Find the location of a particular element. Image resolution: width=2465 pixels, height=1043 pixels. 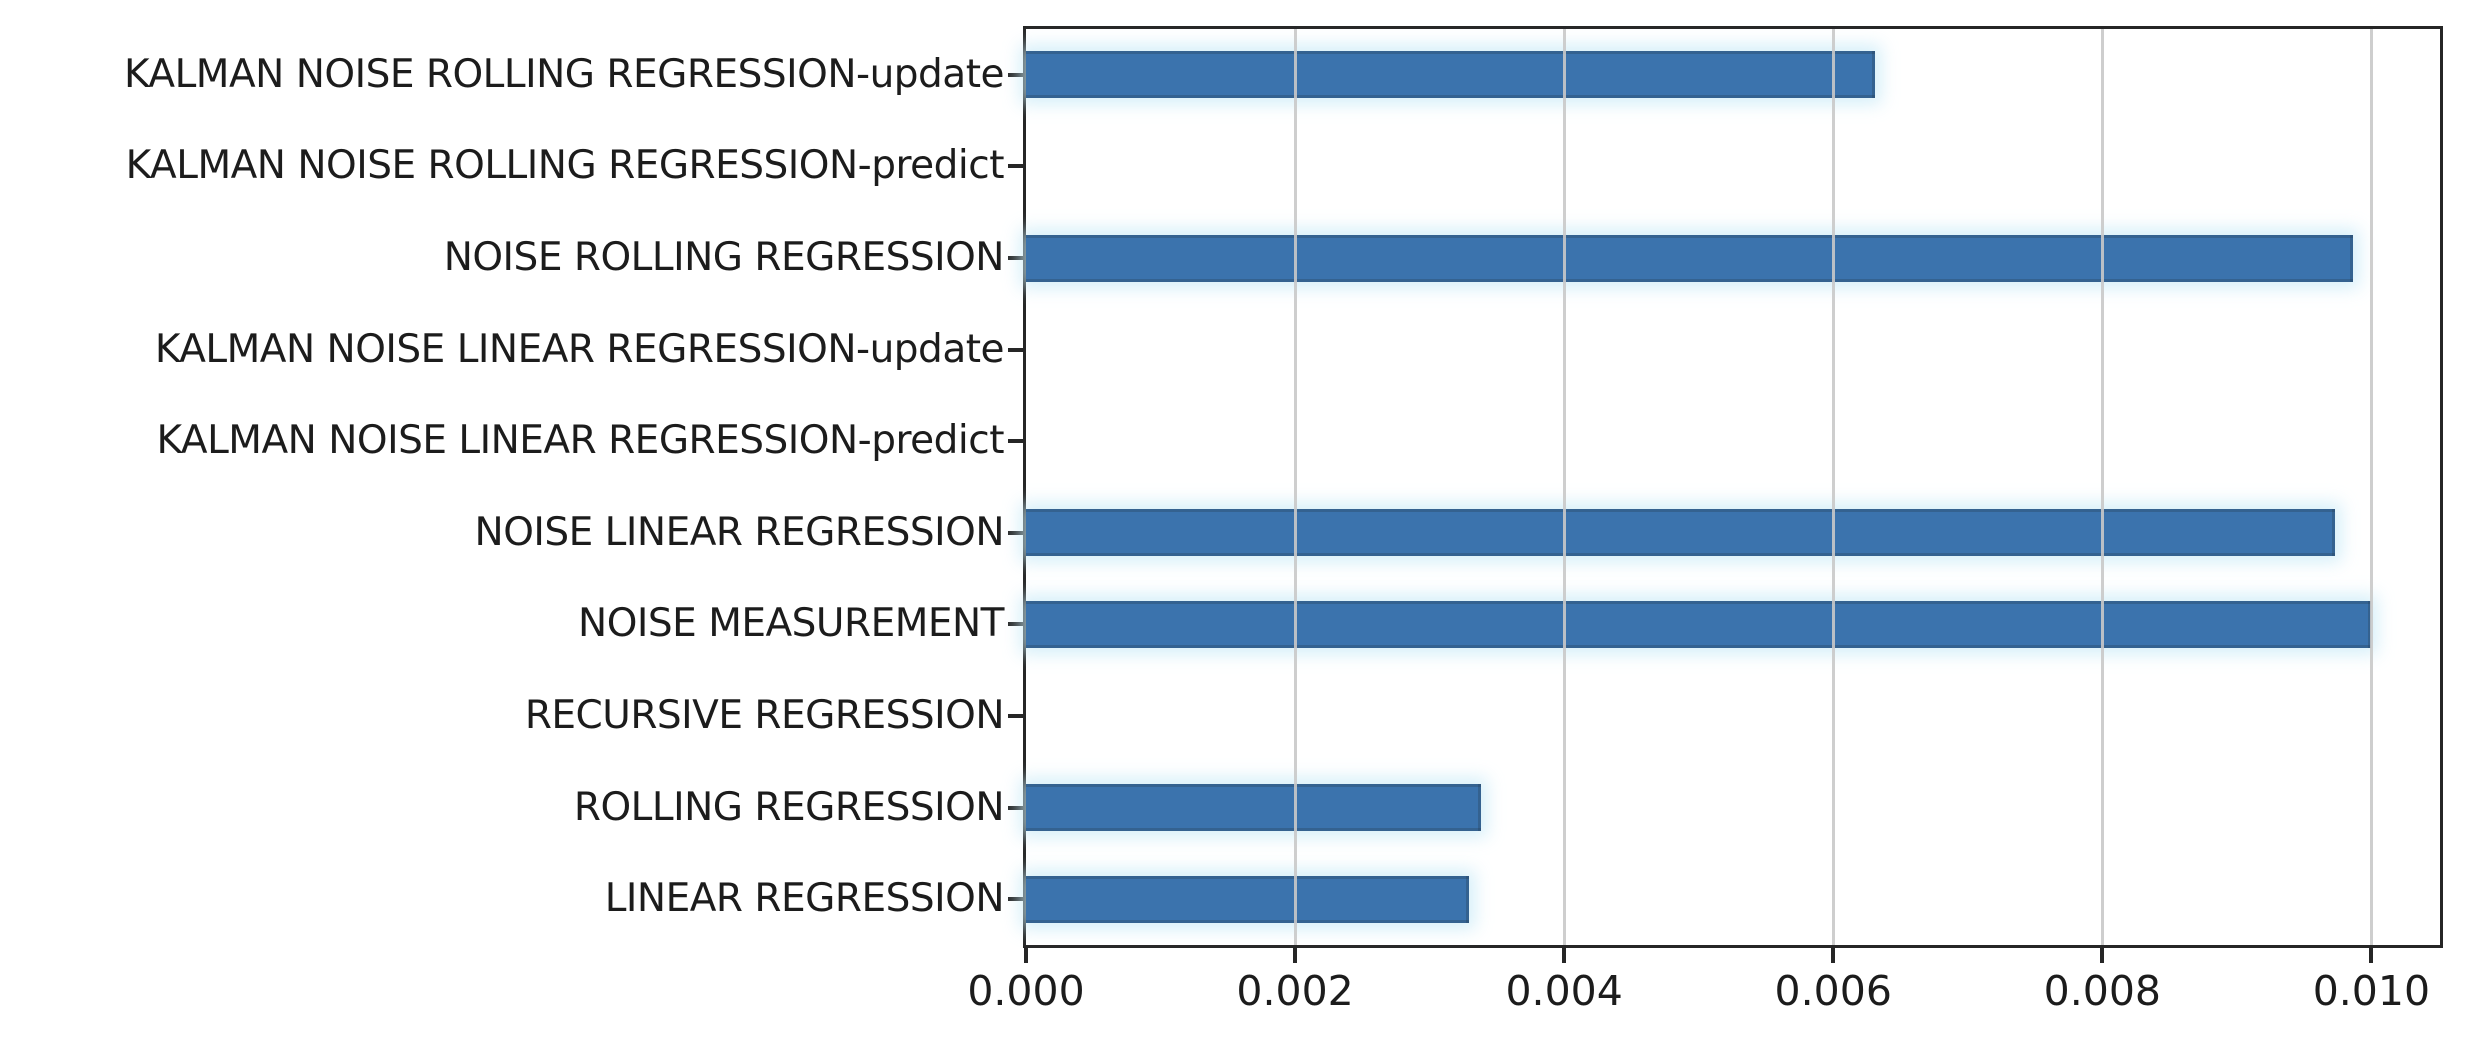

x-tick-label: 0.006 is located at coordinates (1833, 991).